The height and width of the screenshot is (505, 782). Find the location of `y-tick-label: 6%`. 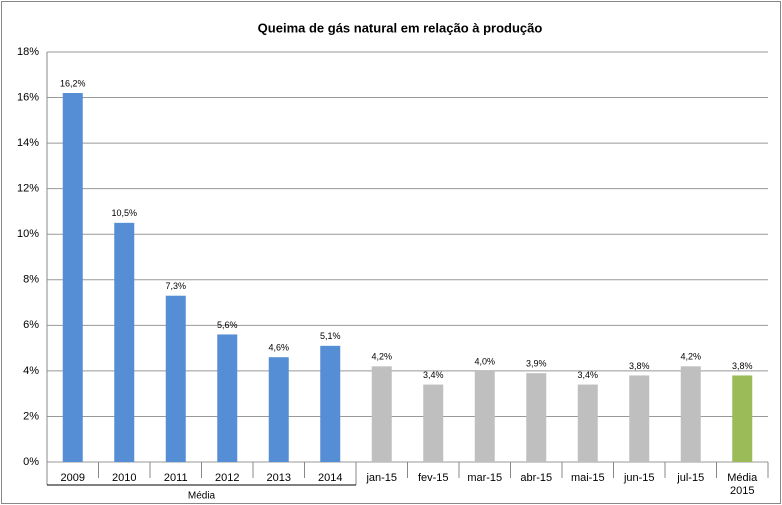

y-tick-label: 6% is located at coordinates (31, 325).